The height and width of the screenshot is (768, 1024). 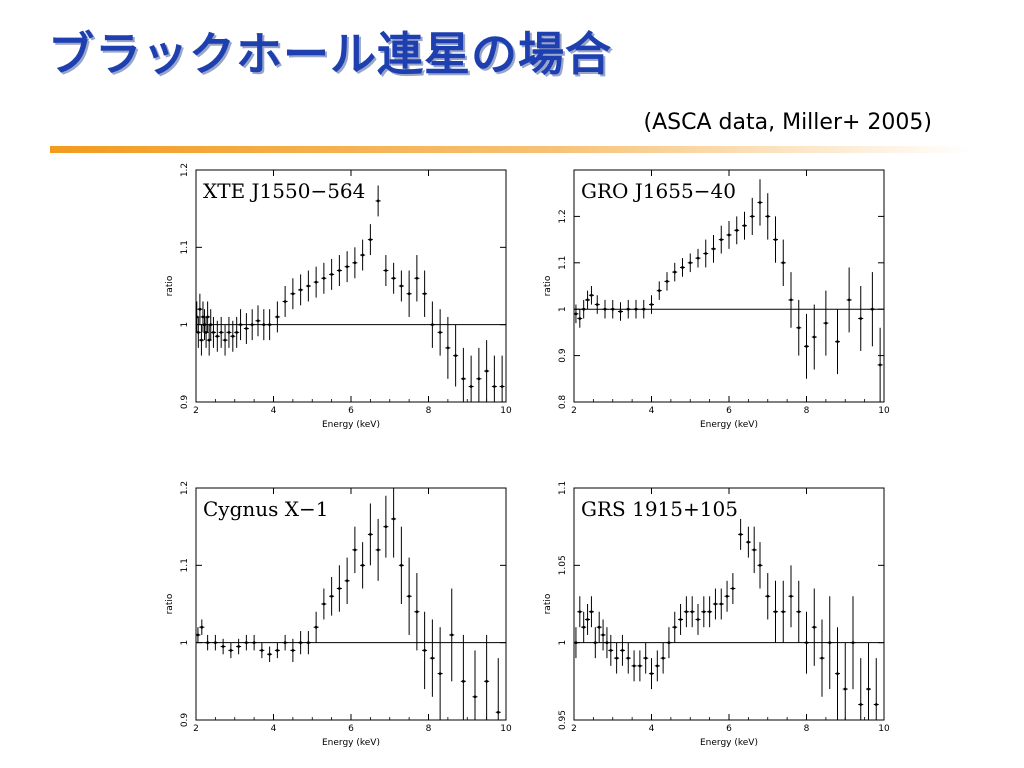 What do you see at coordinates (659, 509) in the screenshot?
I see `panel-label: GRS 1915+105` at bounding box center [659, 509].